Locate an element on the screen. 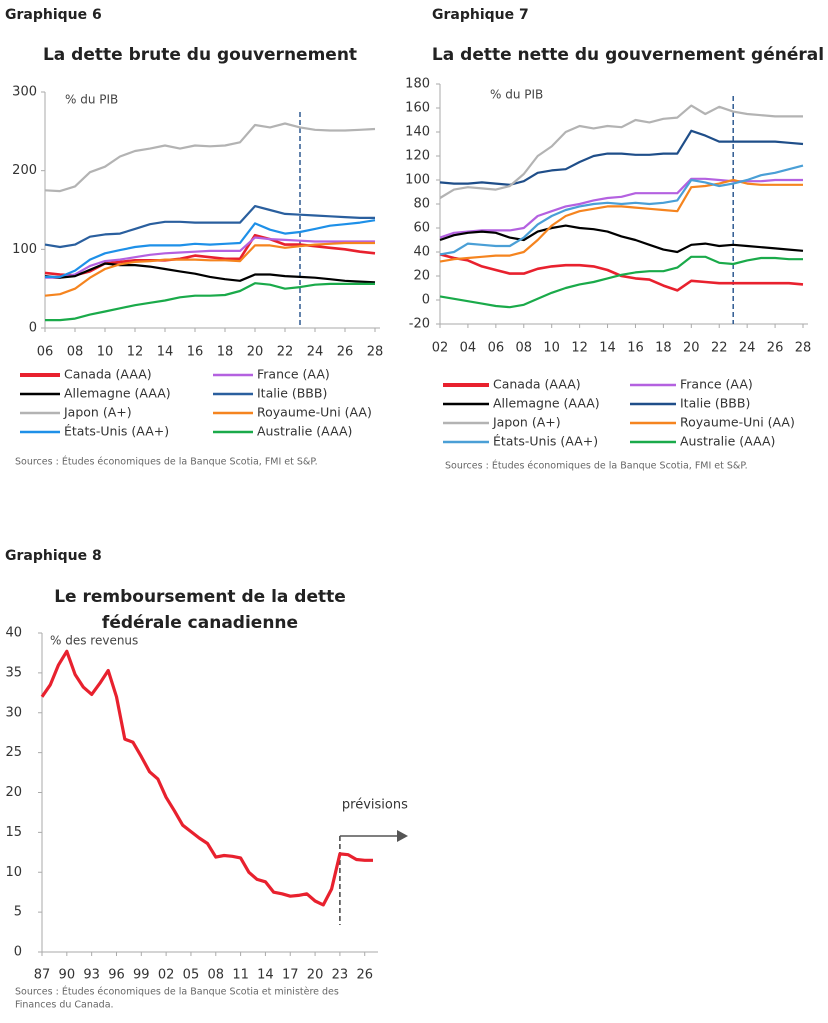 This screenshot has width=828, height=1023. x-tick-label: 11 is located at coordinates (240, 975).